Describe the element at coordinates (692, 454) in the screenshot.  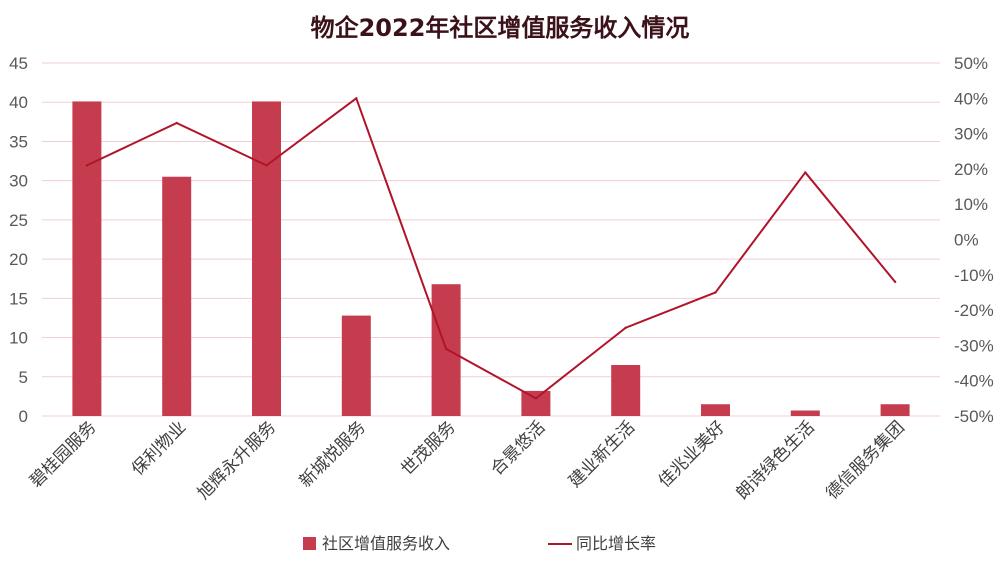
I see `category-label: 佳兆业美好` at that location.